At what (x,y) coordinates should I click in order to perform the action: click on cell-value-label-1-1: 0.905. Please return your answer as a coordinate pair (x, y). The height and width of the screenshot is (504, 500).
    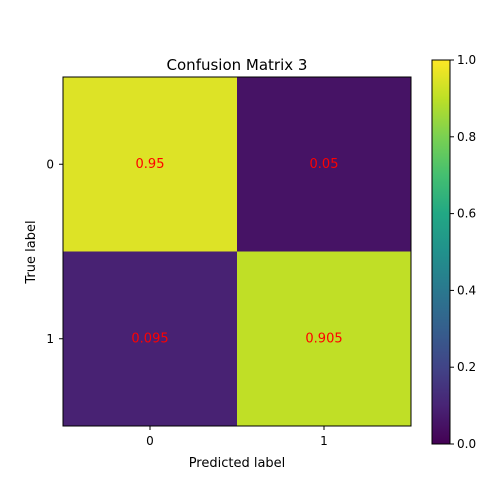
    Looking at the image, I should click on (323, 338).